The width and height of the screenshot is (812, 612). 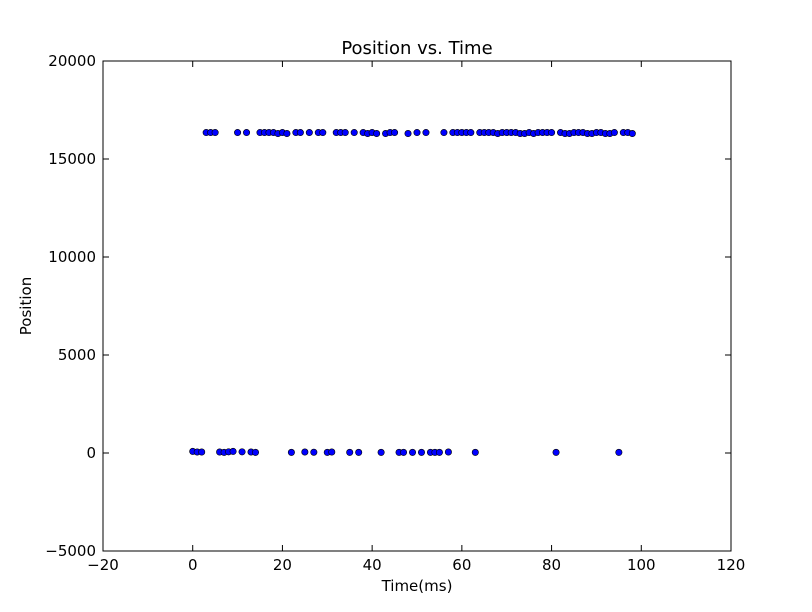 What do you see at coordinates (72, 61) in the screenshot?
I see `y-tick-label: 20000` at bounding box center [72, 61].